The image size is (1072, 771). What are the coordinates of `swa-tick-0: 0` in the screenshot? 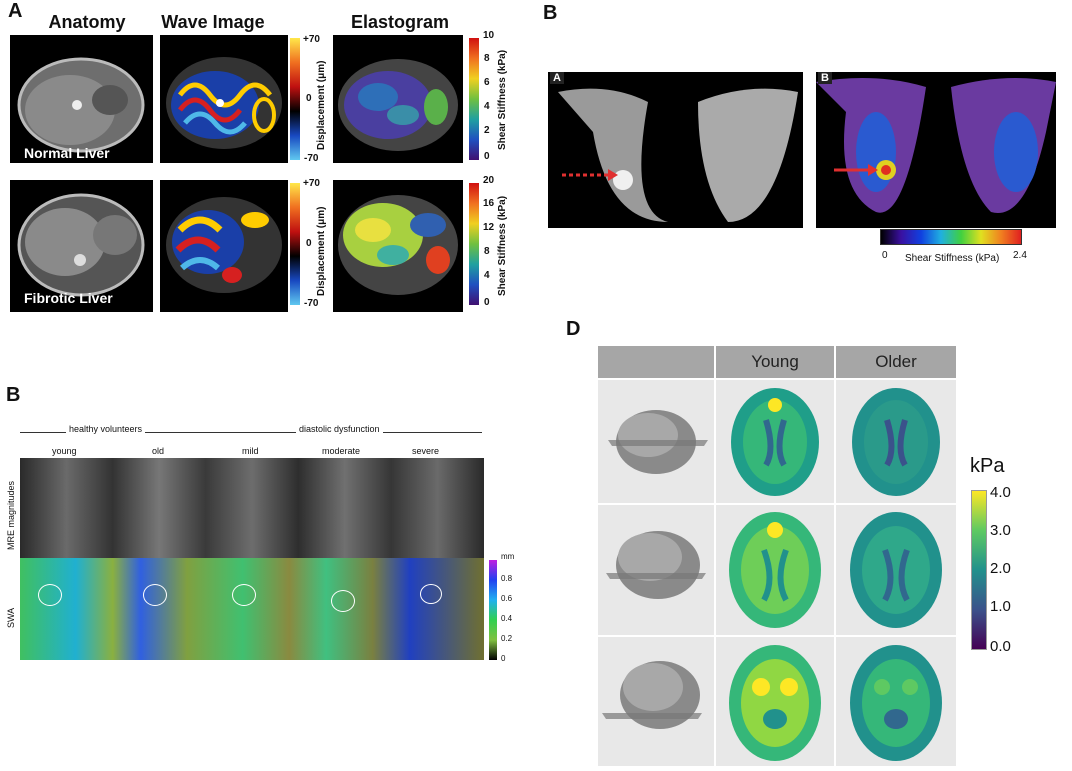 It's located at (503, 658).